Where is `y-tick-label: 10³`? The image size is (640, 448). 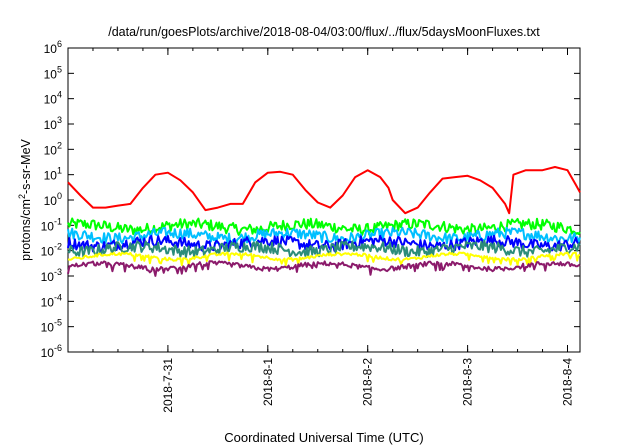
y-tick-label: 10³ is located at coordinates (53, 123).